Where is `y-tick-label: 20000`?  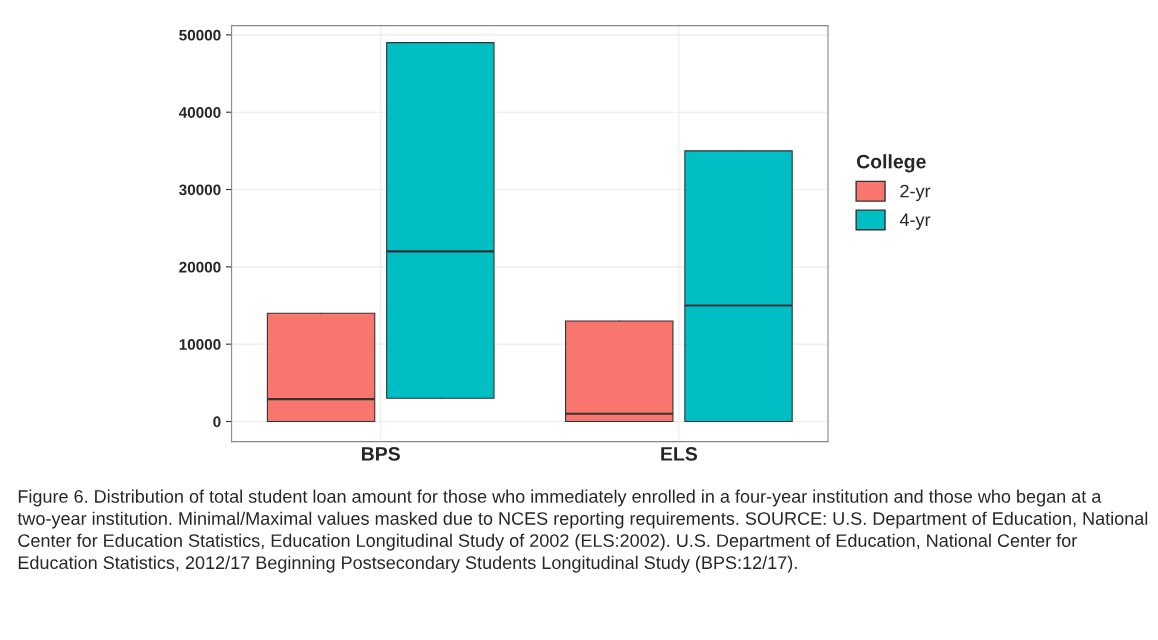 y-tick-label: 20000 is located at coordinates (200, 267).